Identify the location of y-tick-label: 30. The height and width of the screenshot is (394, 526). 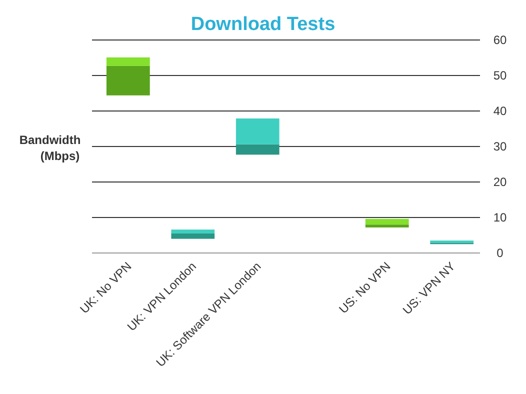
(500, 147).